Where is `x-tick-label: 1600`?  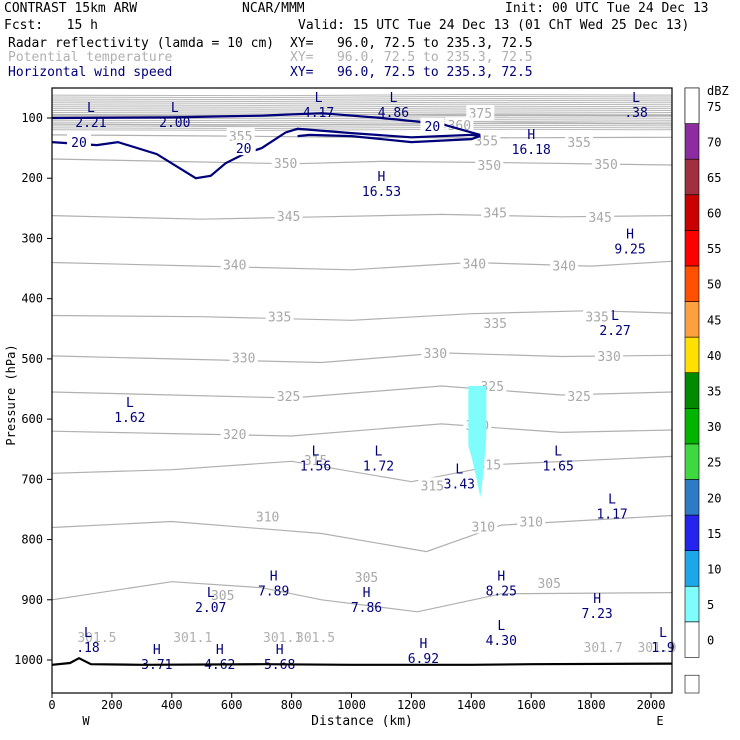 x-tick-label: 1600 is located at coordinates (531, 705).